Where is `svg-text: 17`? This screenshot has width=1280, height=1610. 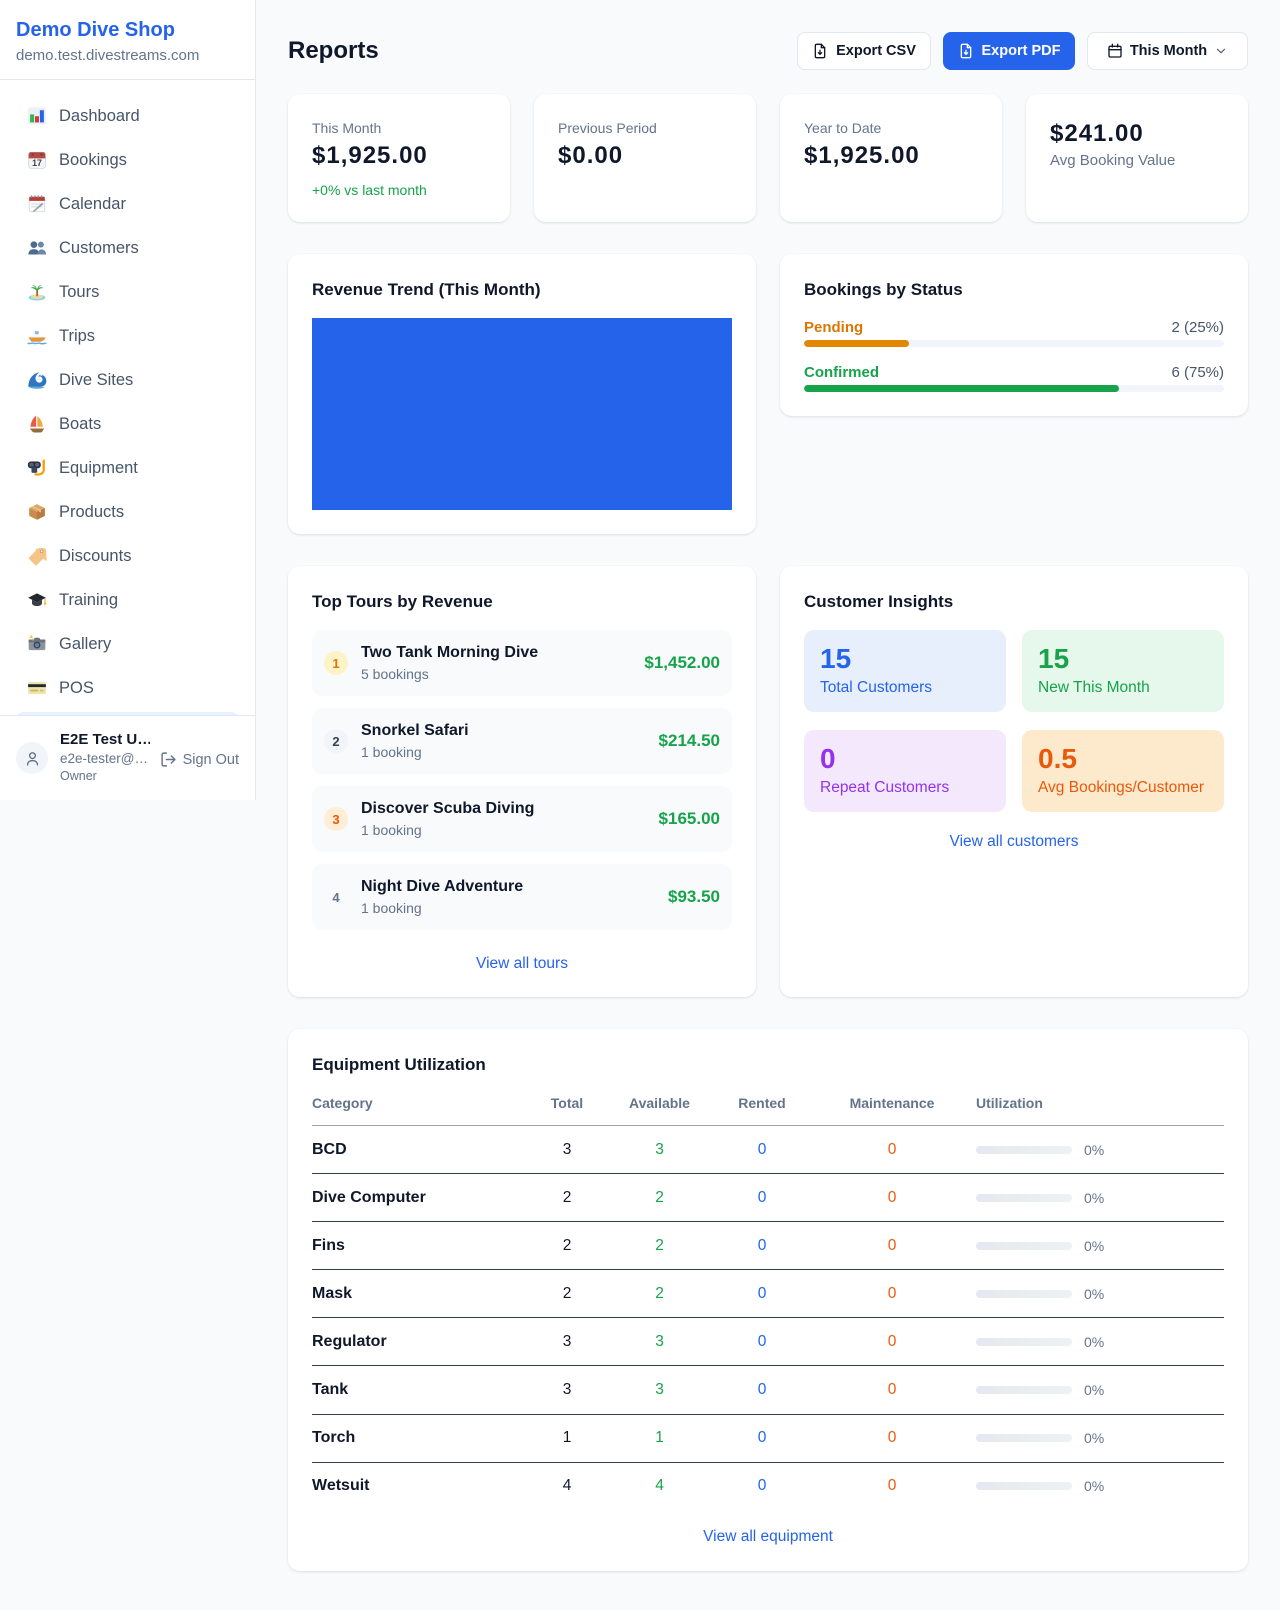
svg-text: 17 is located at coordinates (37, 163).